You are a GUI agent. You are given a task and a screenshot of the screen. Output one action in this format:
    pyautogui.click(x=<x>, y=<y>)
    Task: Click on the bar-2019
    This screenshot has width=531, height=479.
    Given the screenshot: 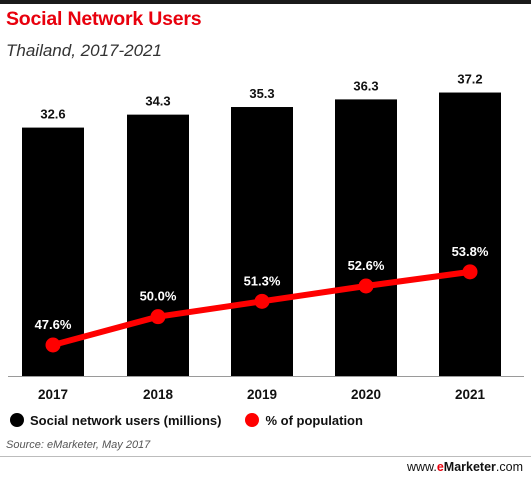 What is the action you would take?
    pyautogui.click(x=262, y=241)
    